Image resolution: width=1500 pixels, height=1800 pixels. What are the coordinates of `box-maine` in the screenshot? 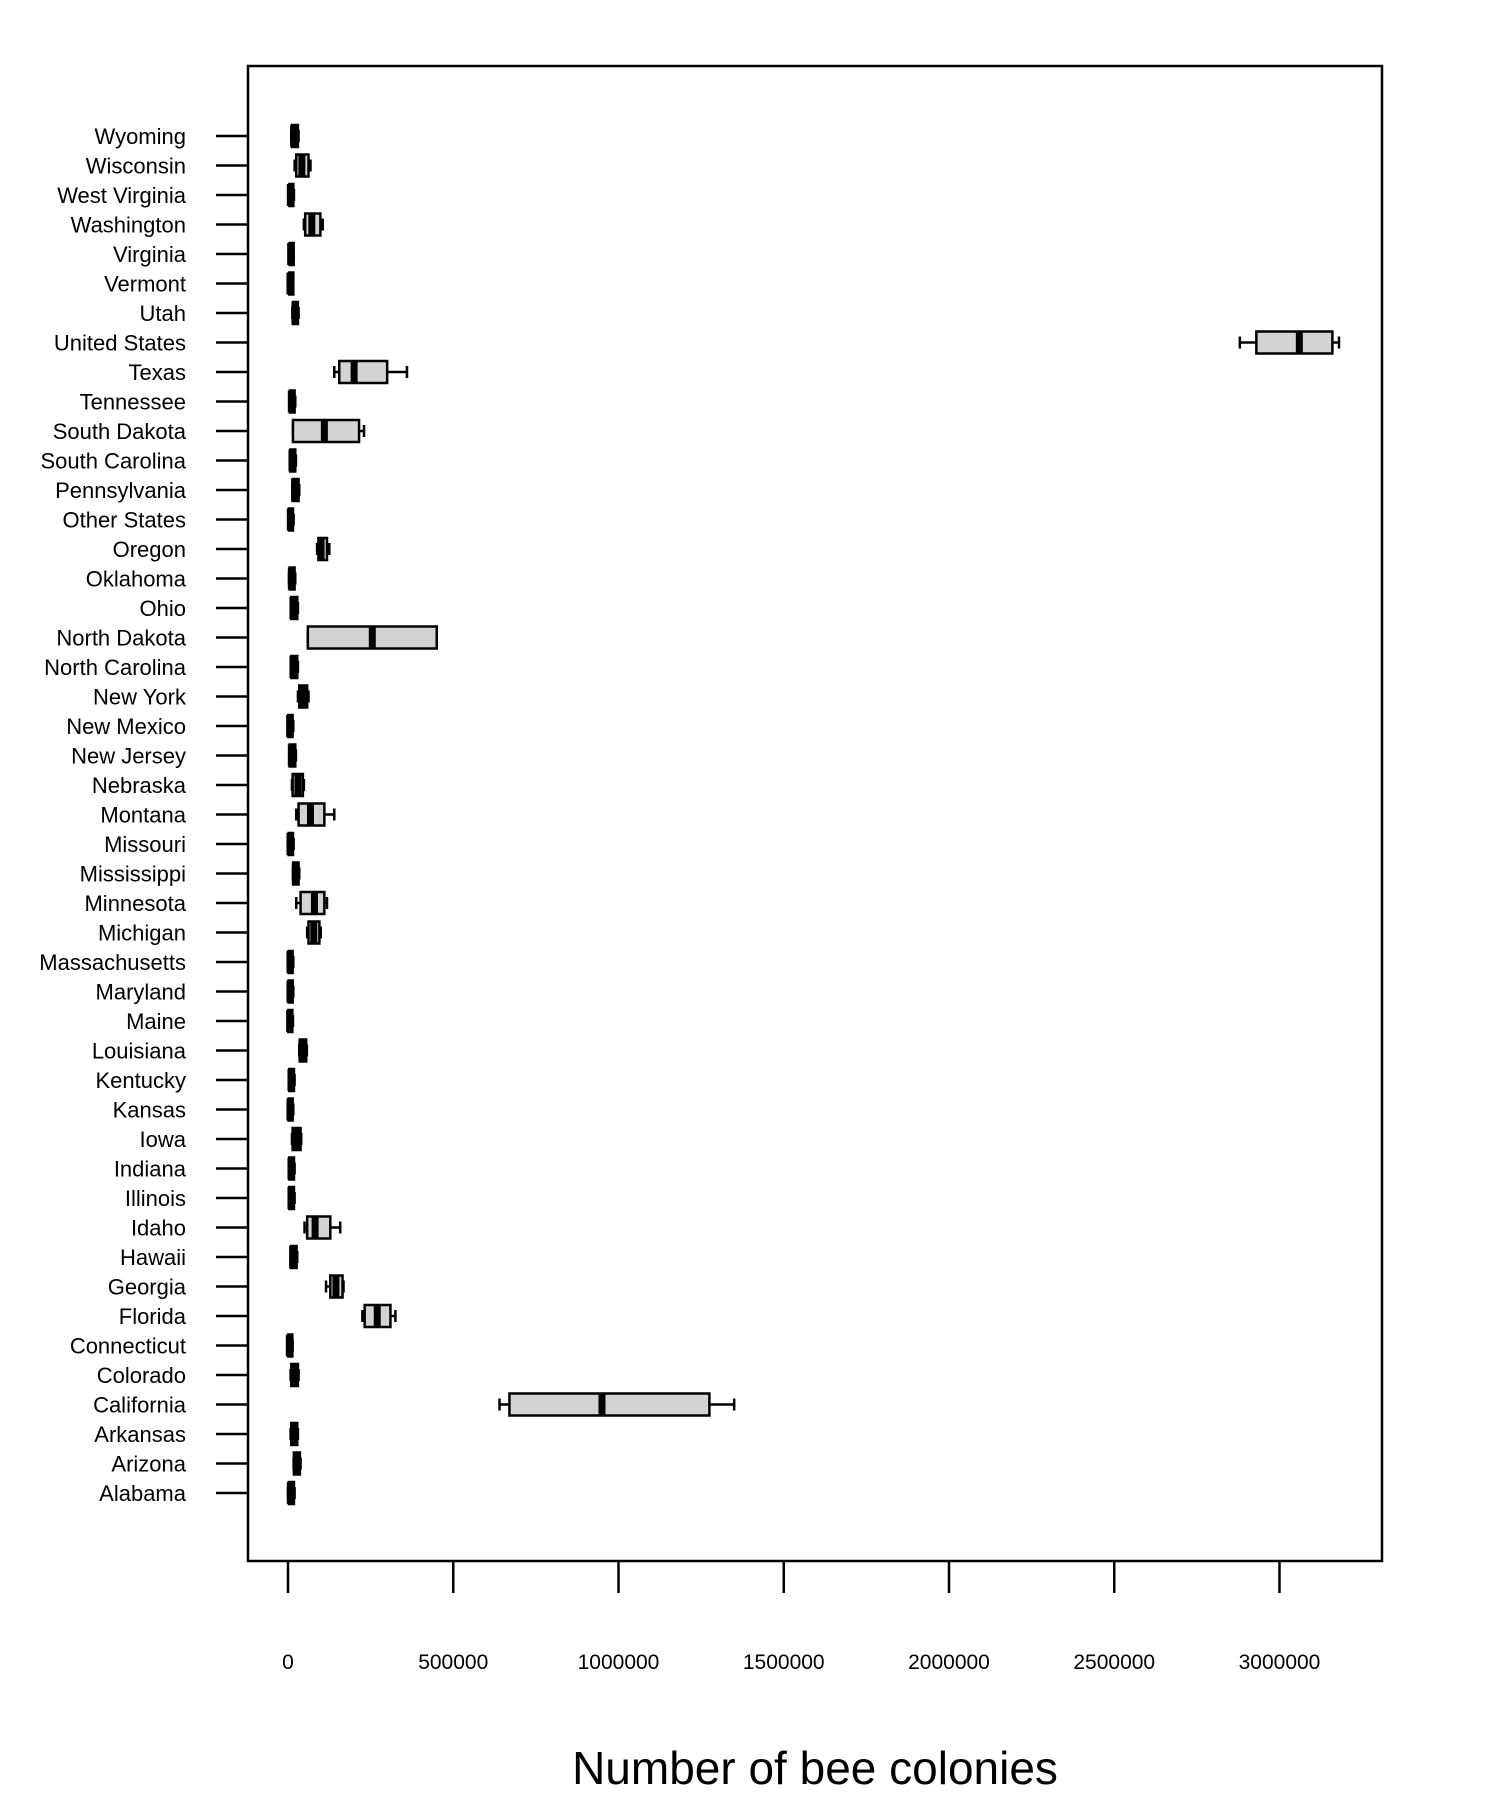 It's located at (290, 1021).